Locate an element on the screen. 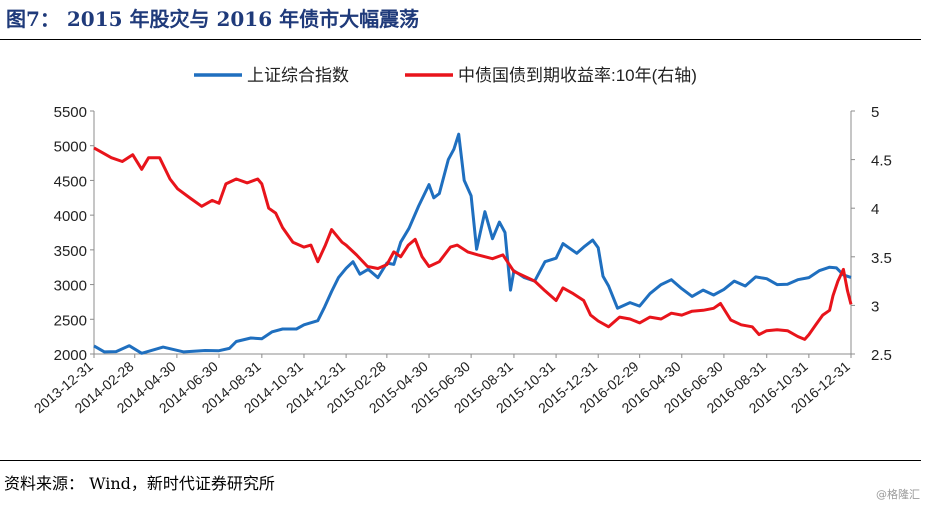 The image size is (928, 507). right-tick-label: 5 is located at coordinates (875, 112).